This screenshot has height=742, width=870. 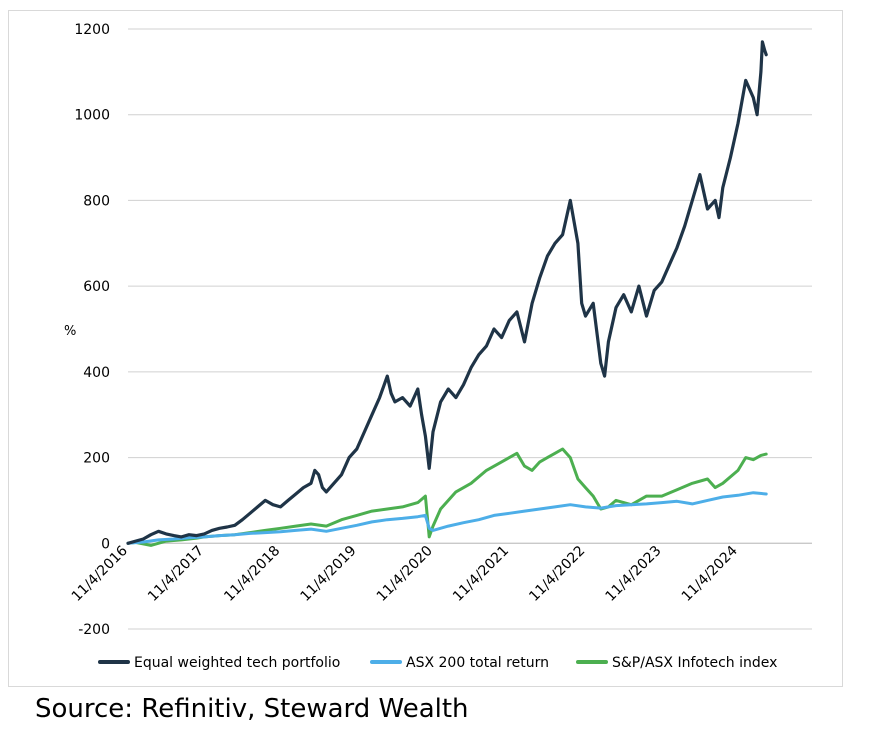 What do you see at coordinates (100, 574) in the screenshot?
I see `x-tick-label: 11/4/2016` at bounding box center [100, 574].